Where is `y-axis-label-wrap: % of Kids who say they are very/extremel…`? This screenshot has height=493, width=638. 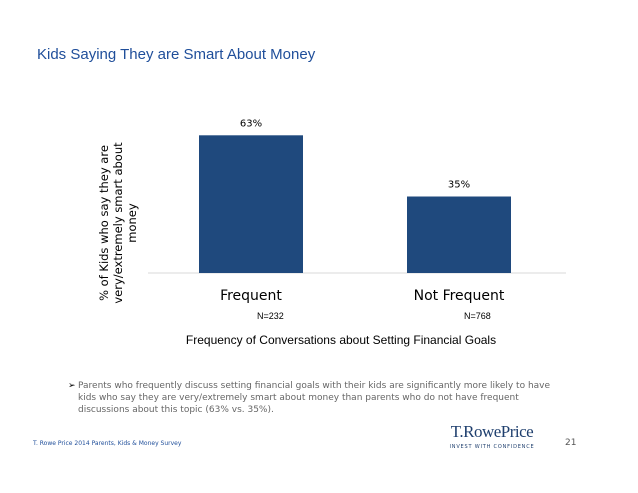 y-axis-label-wrap: % of Kids who say they are very/extremel… is located at coordinates (118, 223).